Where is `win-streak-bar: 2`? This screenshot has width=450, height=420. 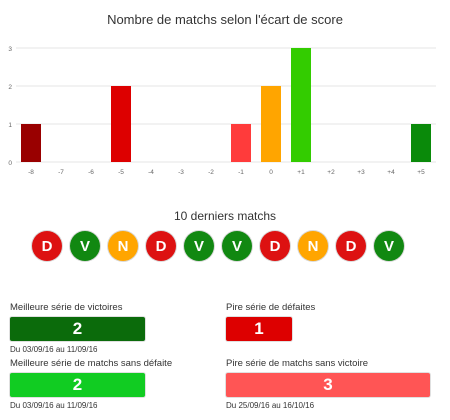 win-streak-bar: 2 is located at coordinates (77, 329).